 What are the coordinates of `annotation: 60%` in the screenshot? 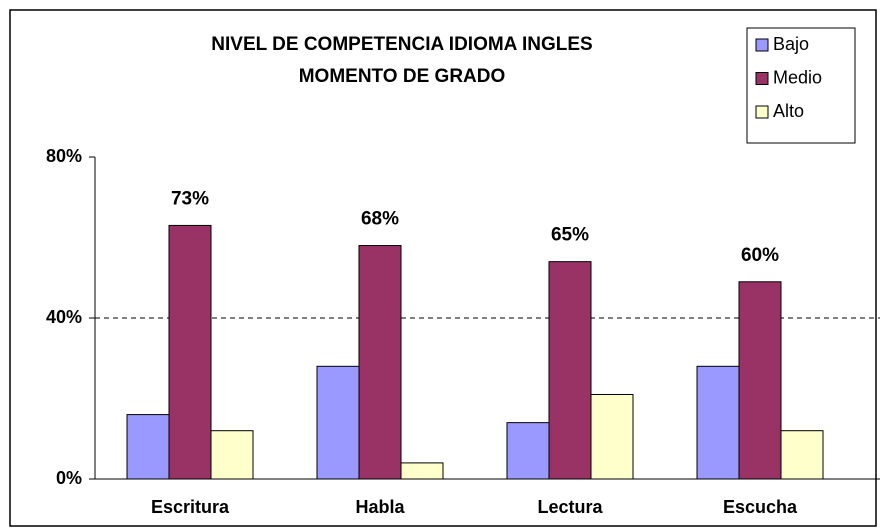 It's located at (760, 255).